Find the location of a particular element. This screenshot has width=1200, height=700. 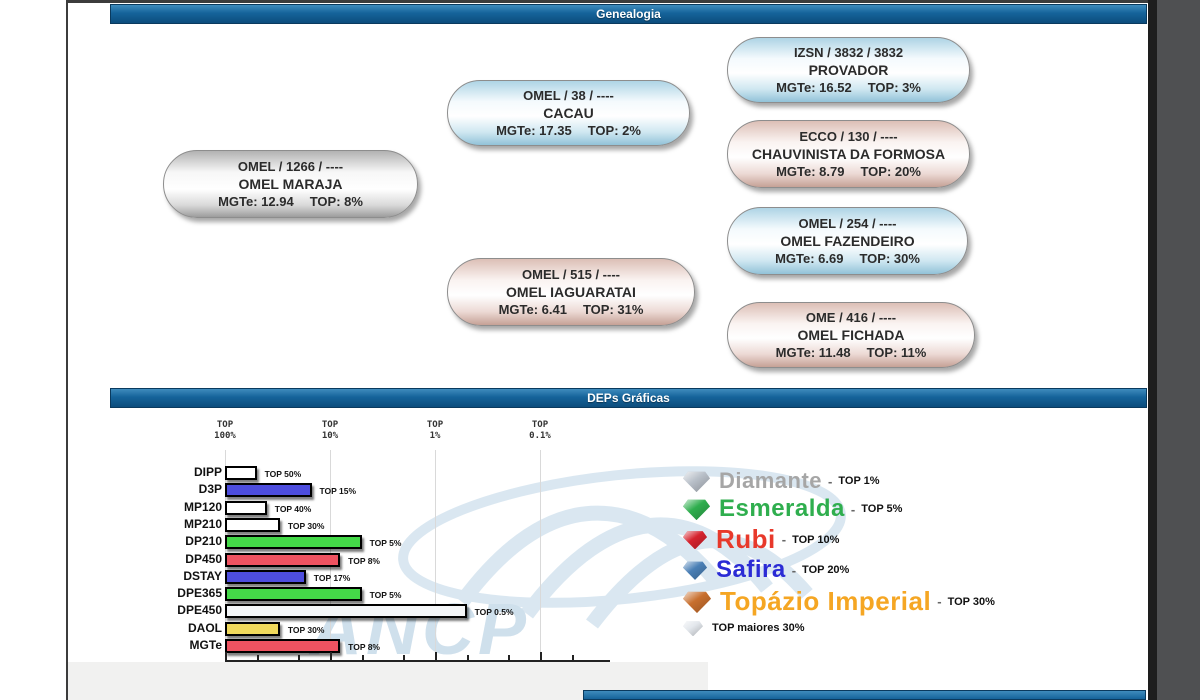

node-registry: OMEL / 1266 / ---- is located at coordinates (290, 166).